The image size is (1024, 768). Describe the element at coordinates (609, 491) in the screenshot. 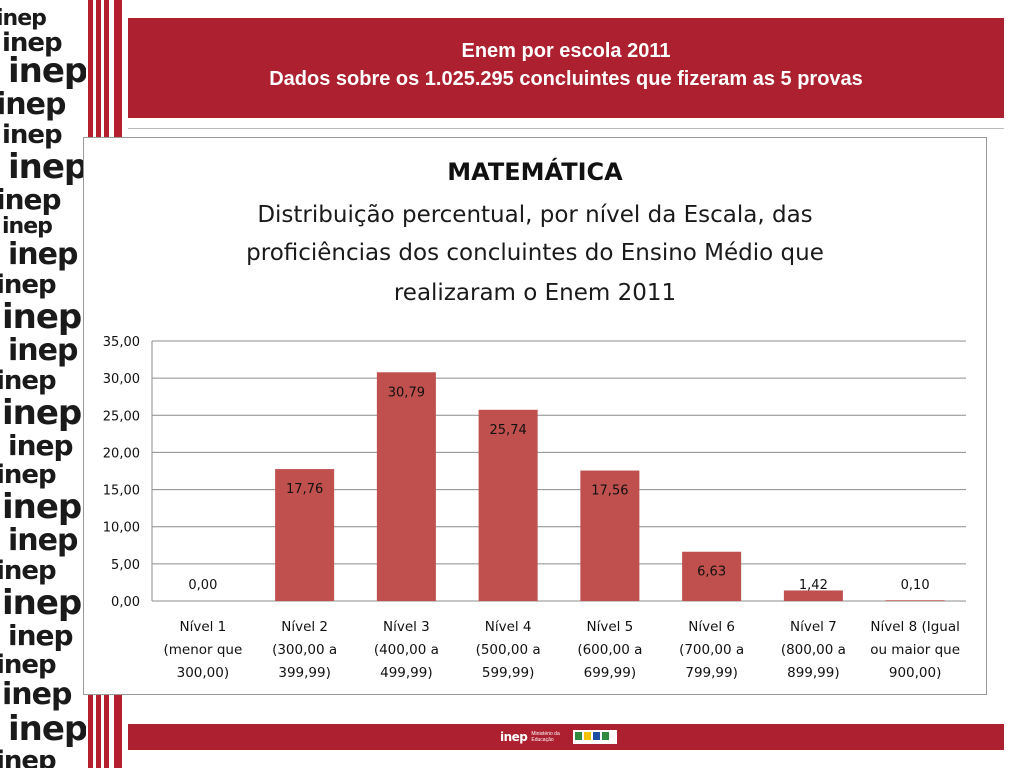

I see `data-label: 17,56` at that location.